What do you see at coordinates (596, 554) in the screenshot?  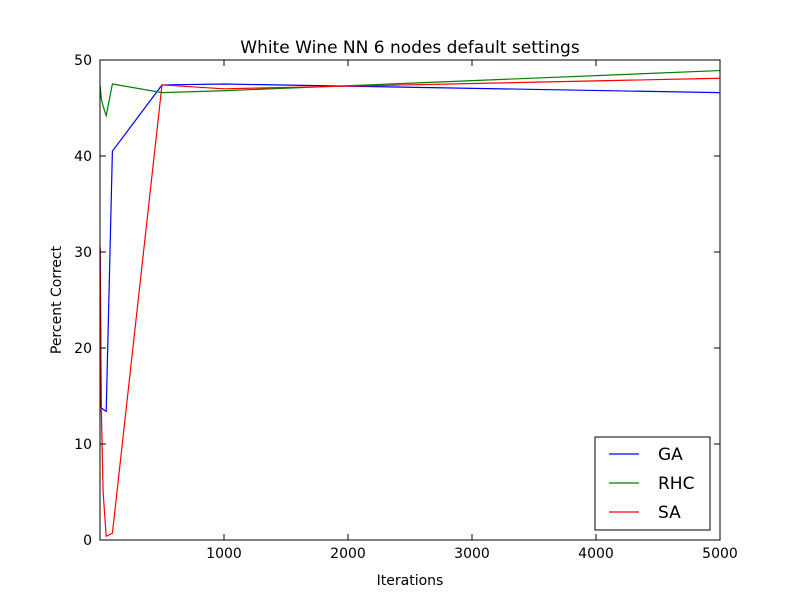 I see `x-tick-label: 4000` at bounding box center [596, 554].